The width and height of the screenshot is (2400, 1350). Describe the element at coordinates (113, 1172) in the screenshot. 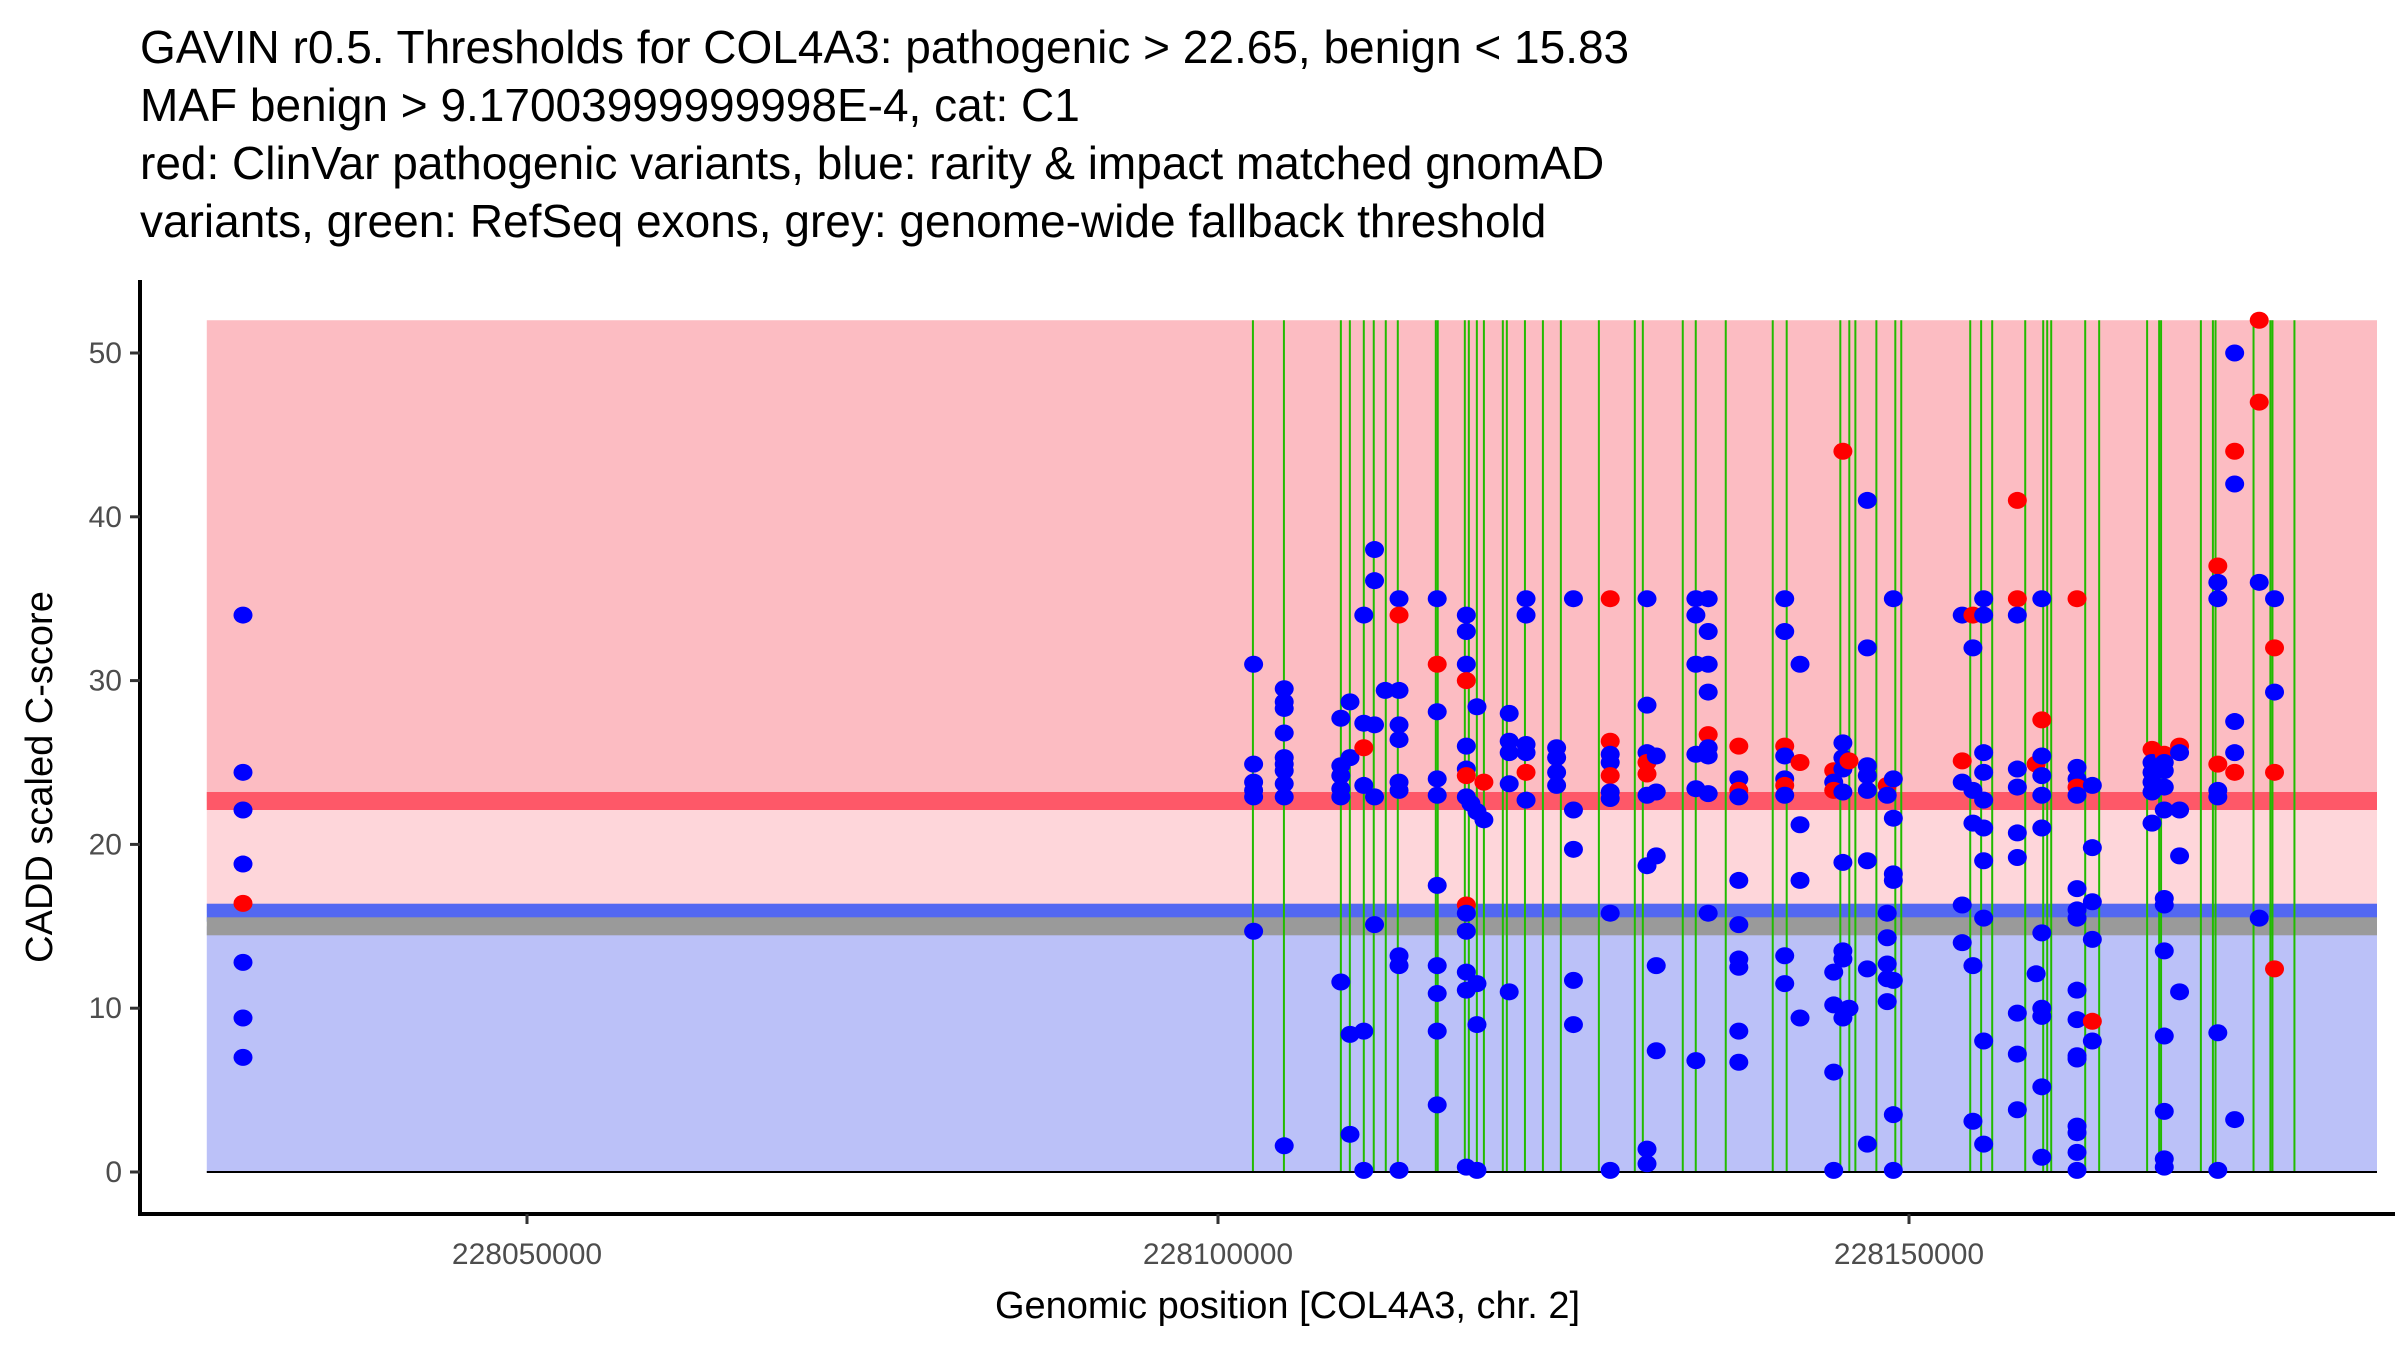

I see `y-tick-label: 0` at that location.